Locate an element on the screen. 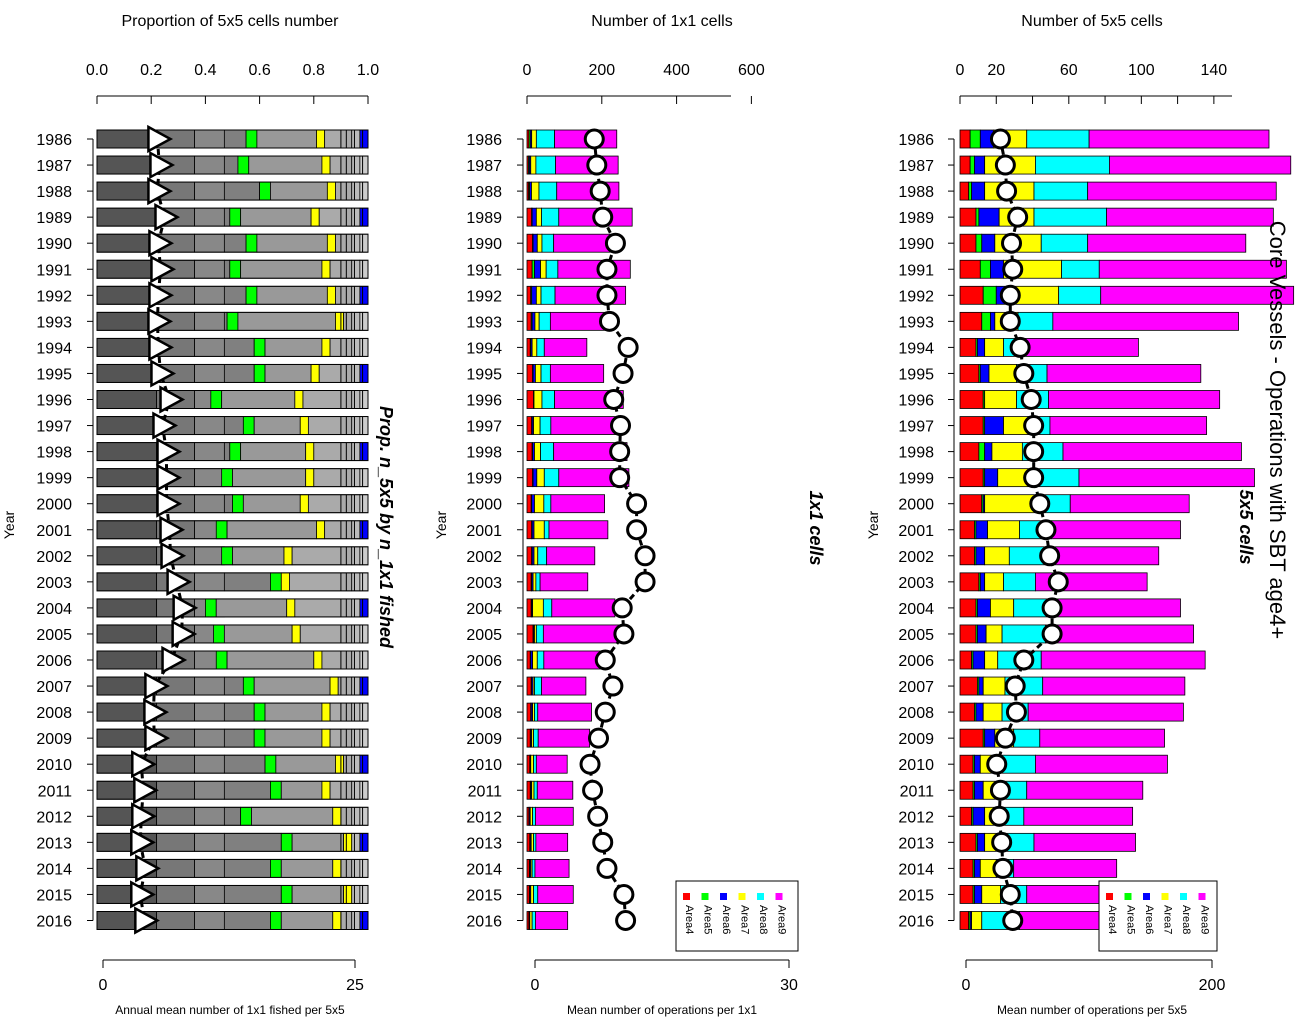 This screenshot has height=1022, width=1301. year-label: 1996 is located at coordinates (484, 401).